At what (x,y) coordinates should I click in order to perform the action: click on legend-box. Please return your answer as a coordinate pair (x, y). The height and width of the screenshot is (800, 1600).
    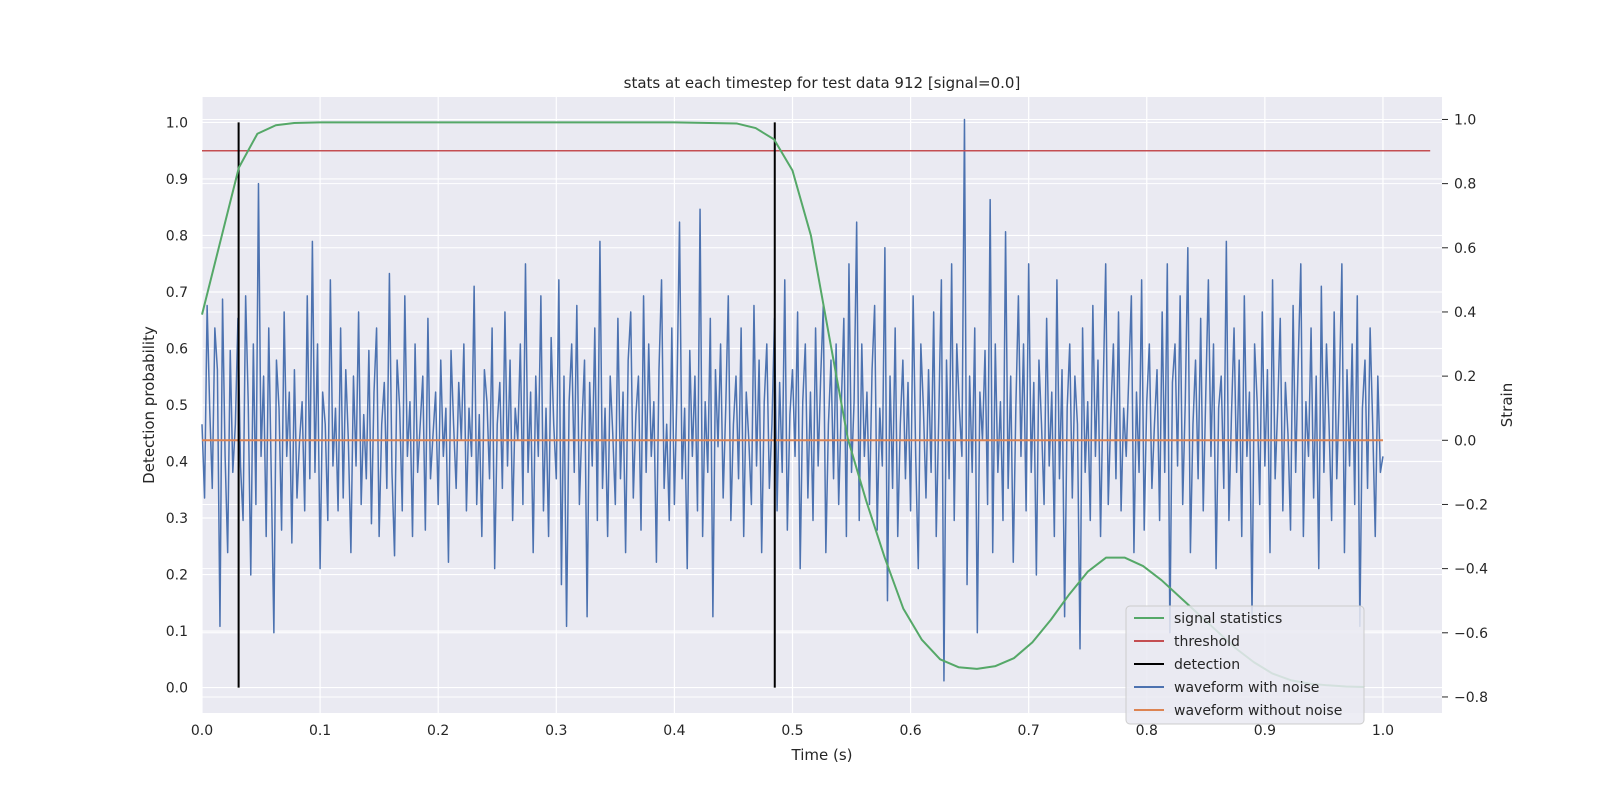
    Looking at the image, I should click on (1245, 665).